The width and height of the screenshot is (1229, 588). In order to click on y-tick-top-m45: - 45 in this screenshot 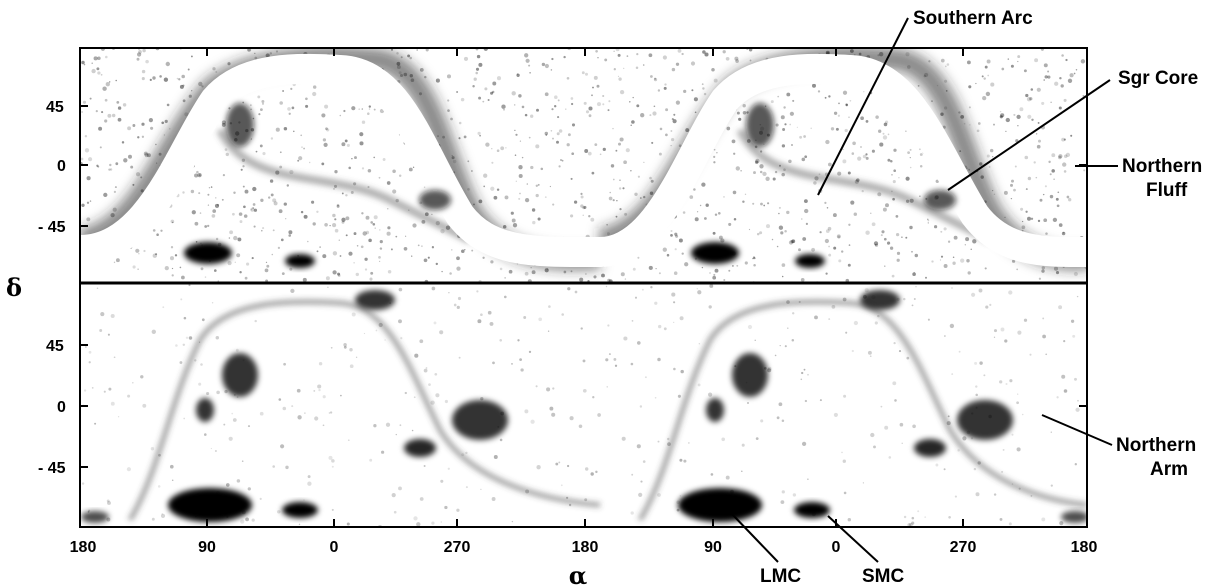, I will do `click(52, 227)`.